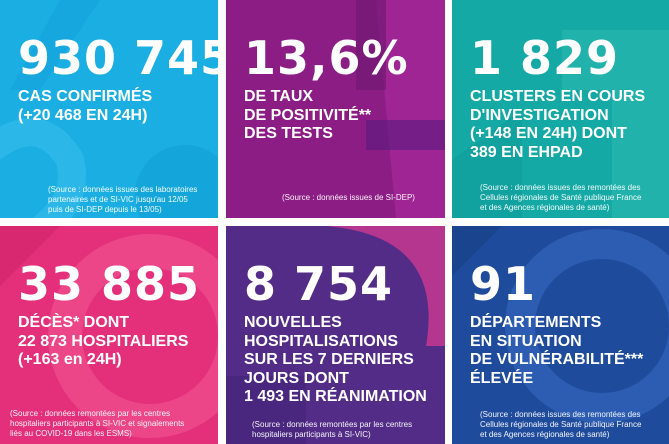 The height and width of the screenshot is (444, 669). I want to click on clusters-number: 1 829, so click(545, 58).